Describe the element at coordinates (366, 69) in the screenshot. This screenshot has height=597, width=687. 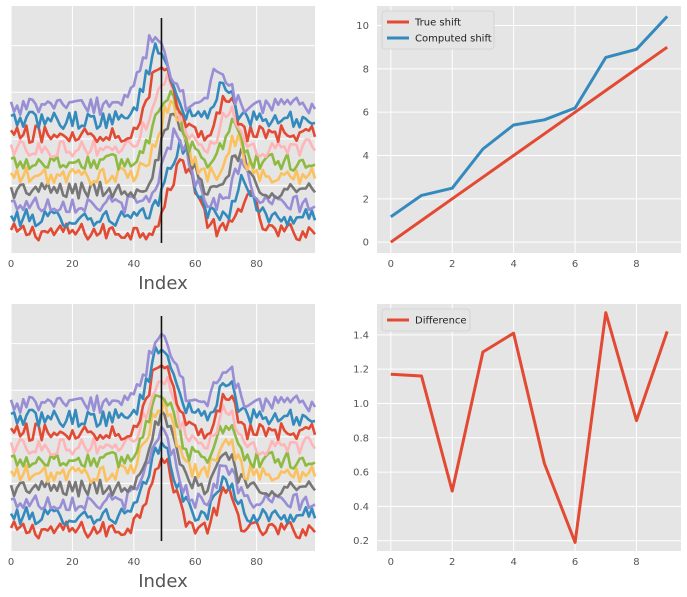
I see `shift-comparison-y-tick-label: 8` at that location.